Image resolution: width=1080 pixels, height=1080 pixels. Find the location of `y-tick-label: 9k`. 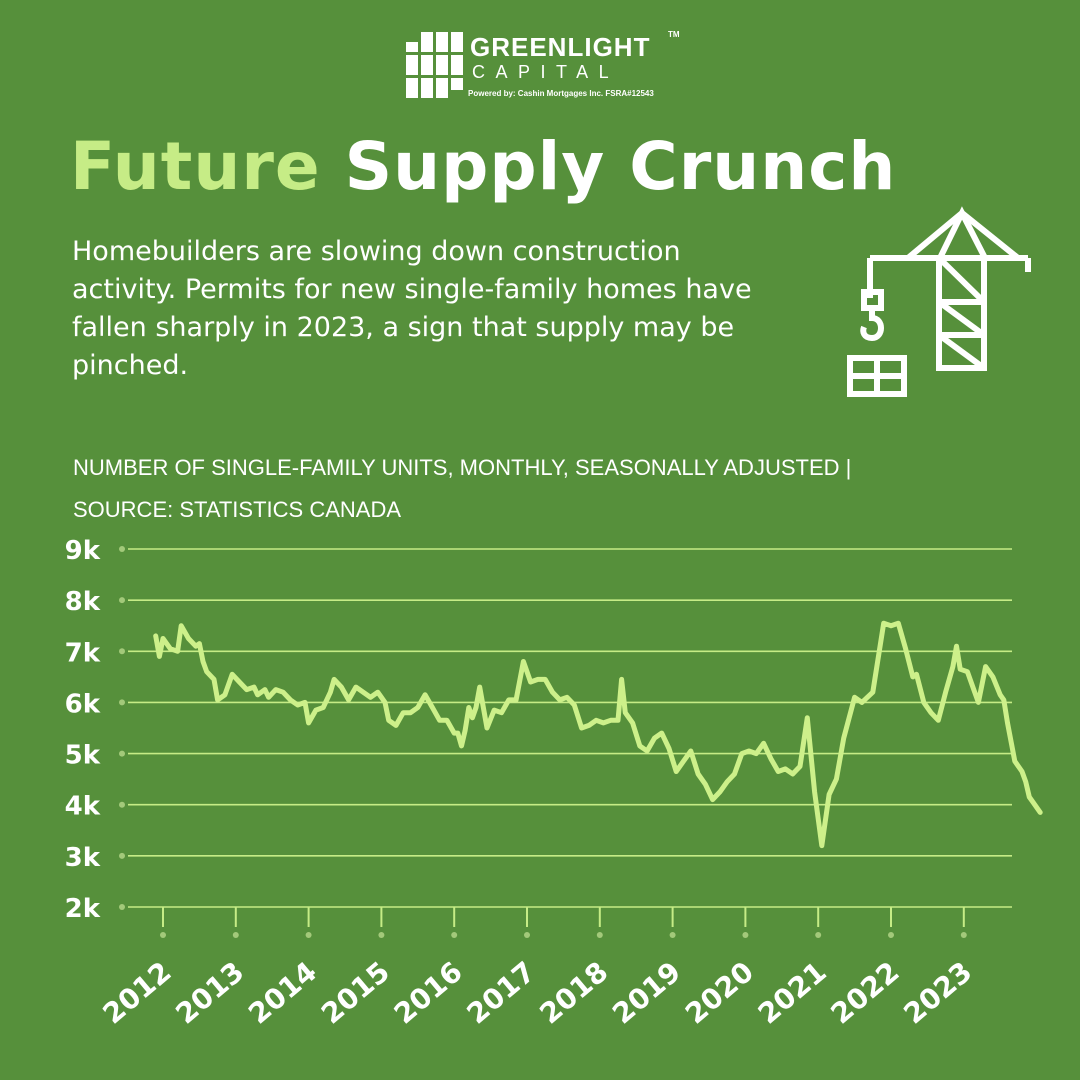

y-tick-label: 9k is located at coordinates (83, 551).